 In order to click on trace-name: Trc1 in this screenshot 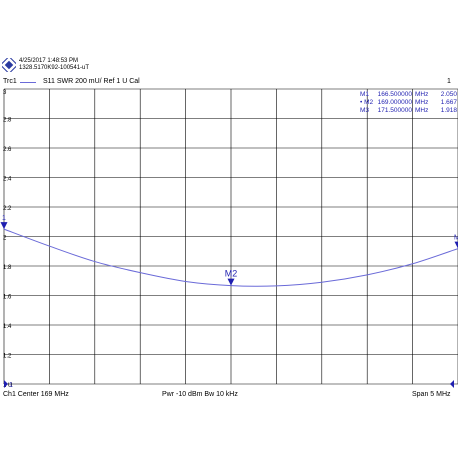, I will do `click(10, 81)`.